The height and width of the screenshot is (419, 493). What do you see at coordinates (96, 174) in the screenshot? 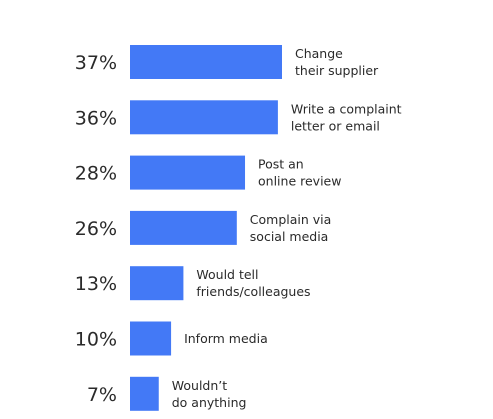
I see `value-label: 28%` at bounding box center [96, 174].